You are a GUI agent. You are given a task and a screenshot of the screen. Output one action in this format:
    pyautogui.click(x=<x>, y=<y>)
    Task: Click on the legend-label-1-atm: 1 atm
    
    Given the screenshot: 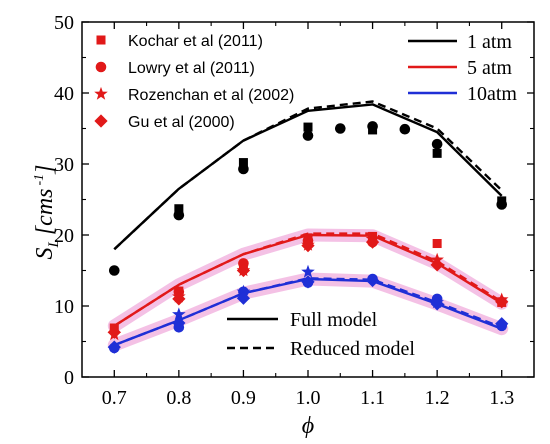 What is the action you would take?
    pyautogui.click(x=489, y=42)
    